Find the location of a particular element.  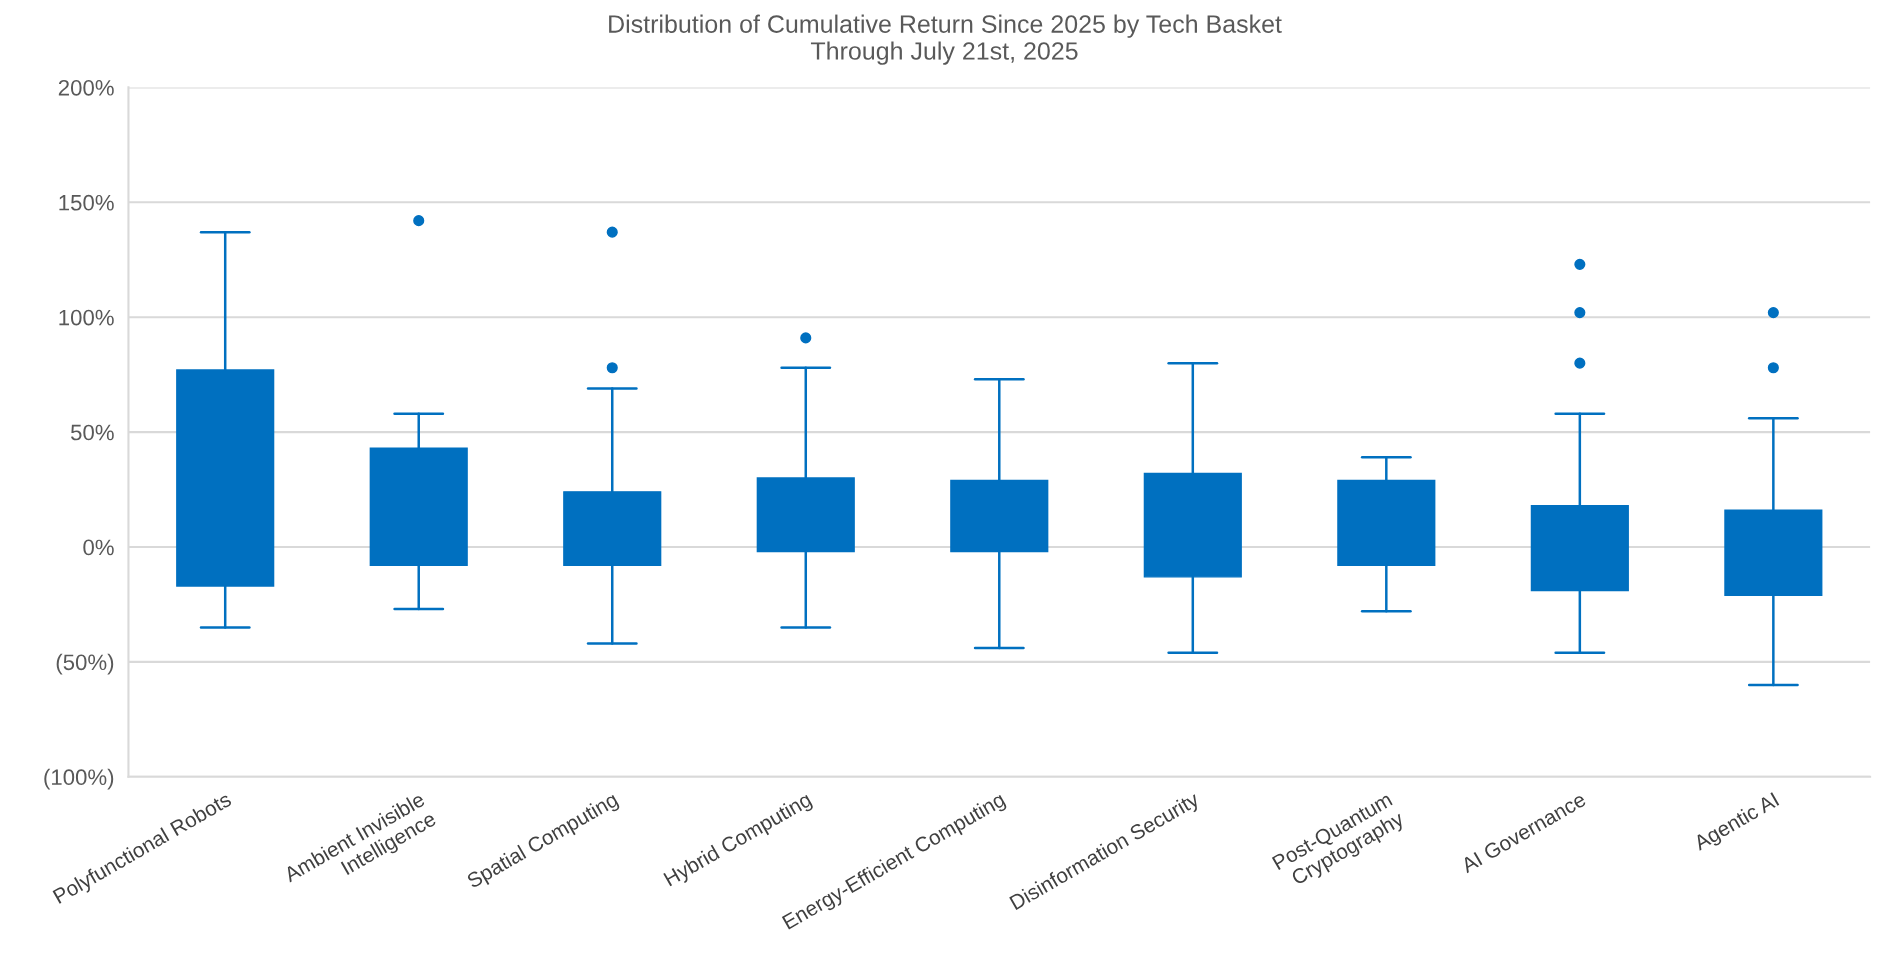

y-tick-label: 50% is located at coordinates (92, 432).